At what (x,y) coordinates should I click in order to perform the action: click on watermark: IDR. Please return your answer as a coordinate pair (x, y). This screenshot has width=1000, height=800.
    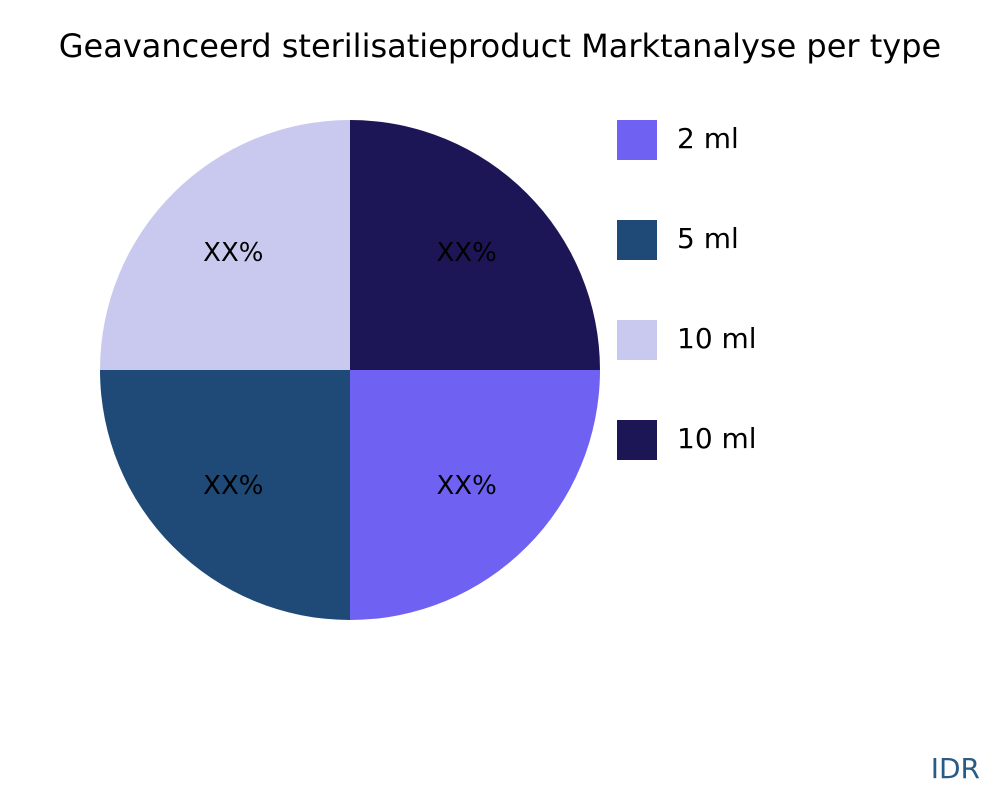
    Looking at the image, I should click on (955, 768).